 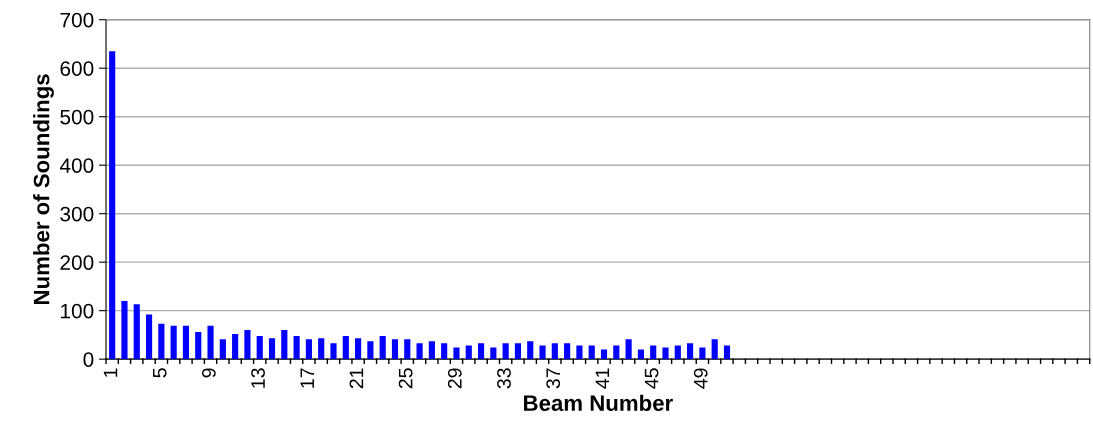 What do you see at coordinates (405, 378) in the screenshot?
I see `x-tick-label: 25` at bounding box center [405, 378].